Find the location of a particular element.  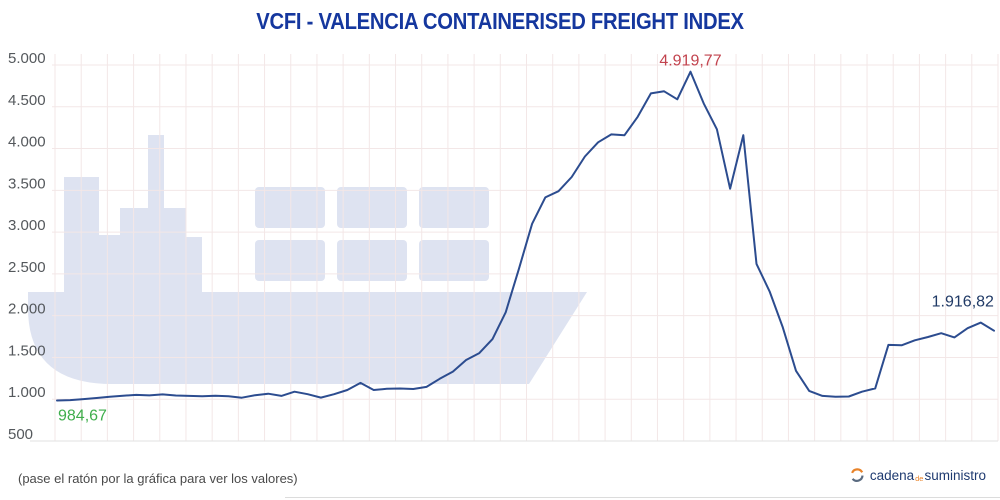

y-tick-label: 2.500 is located at coordinates (27, 267).